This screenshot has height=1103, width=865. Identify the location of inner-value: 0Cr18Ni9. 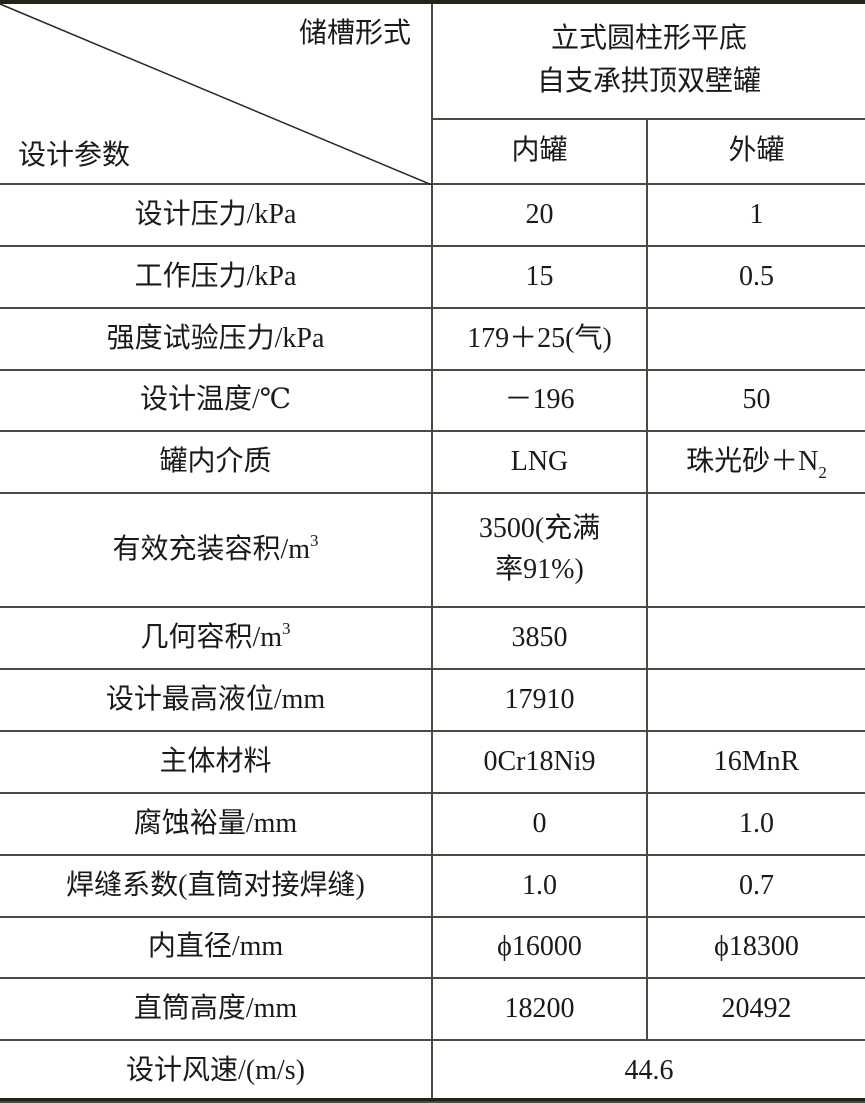
(539, 761).